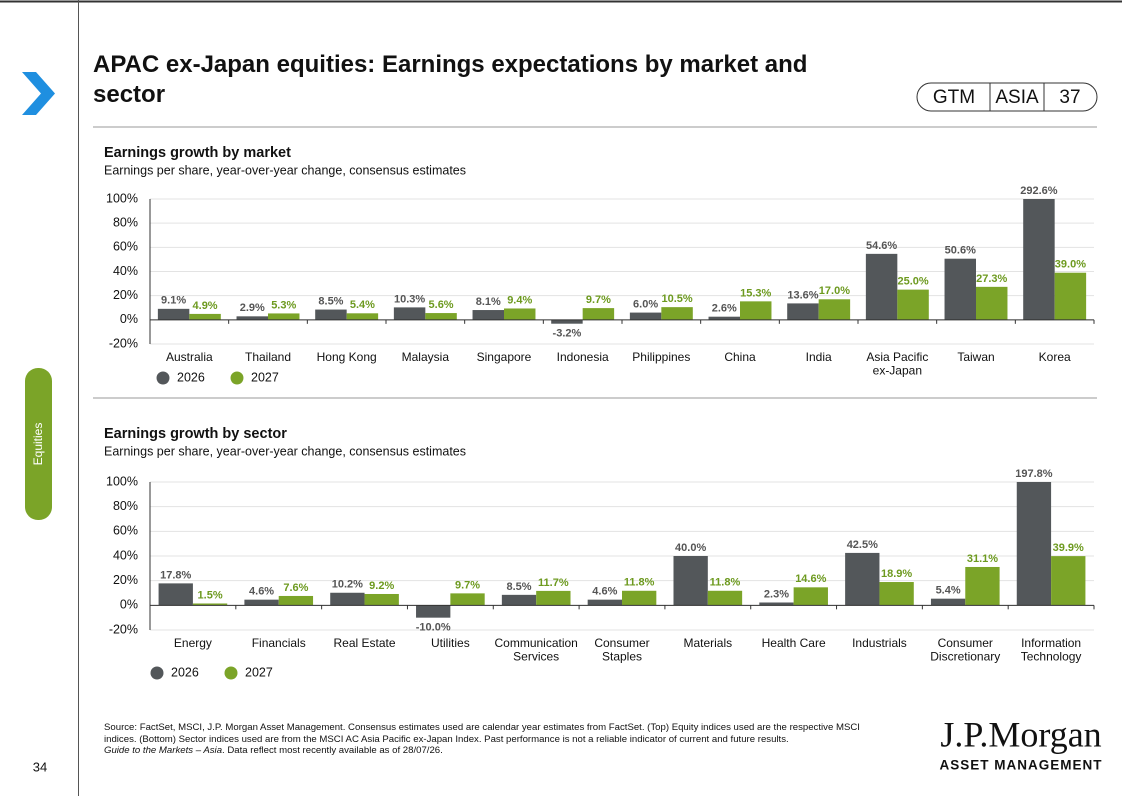  Describe the element at coordinates (504, 357) in the screenshot. I see `x-tick-label: Singapore` at that location.